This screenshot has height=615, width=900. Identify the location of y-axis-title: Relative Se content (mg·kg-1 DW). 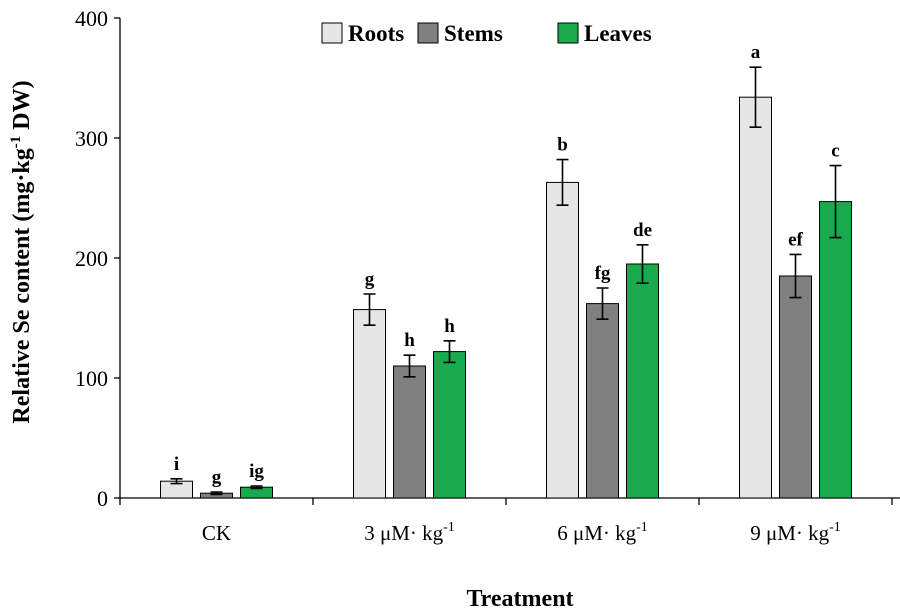
(21, 251).